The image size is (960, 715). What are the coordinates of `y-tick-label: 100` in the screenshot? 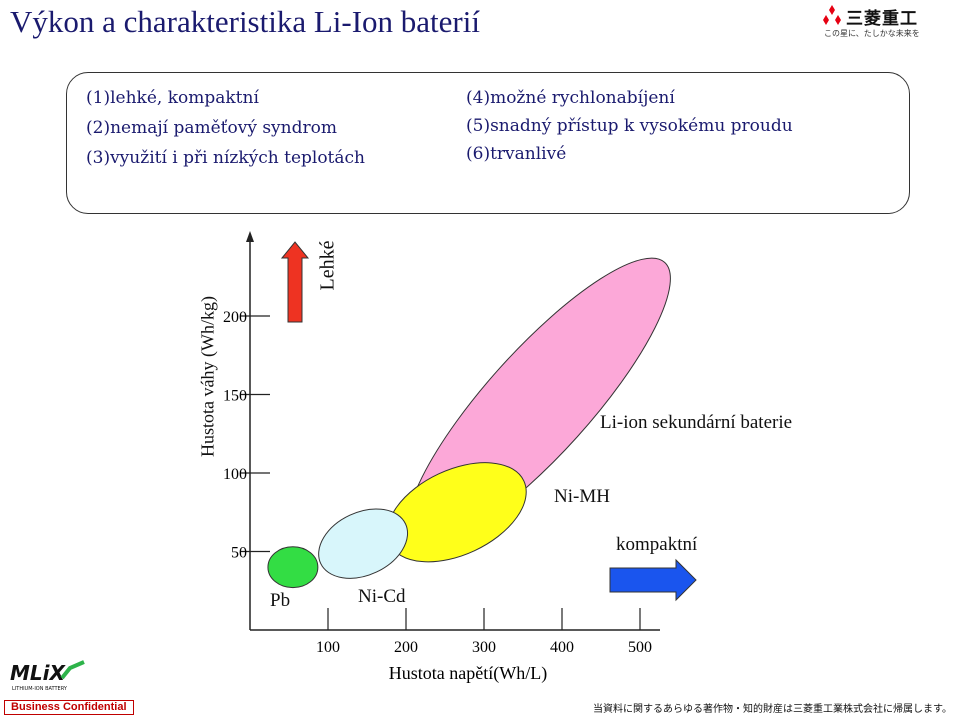 It's located at (235, 474).